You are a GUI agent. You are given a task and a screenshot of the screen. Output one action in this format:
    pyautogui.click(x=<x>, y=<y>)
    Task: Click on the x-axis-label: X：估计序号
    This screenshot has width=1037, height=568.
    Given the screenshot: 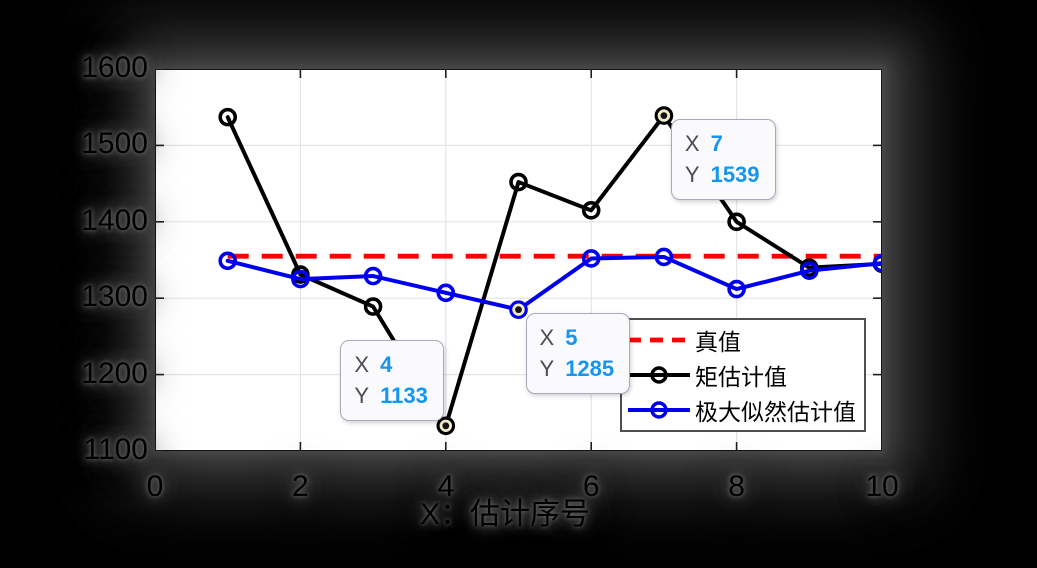 What is the action you would take?
    pyautogui.click(x=504, y=514)
    